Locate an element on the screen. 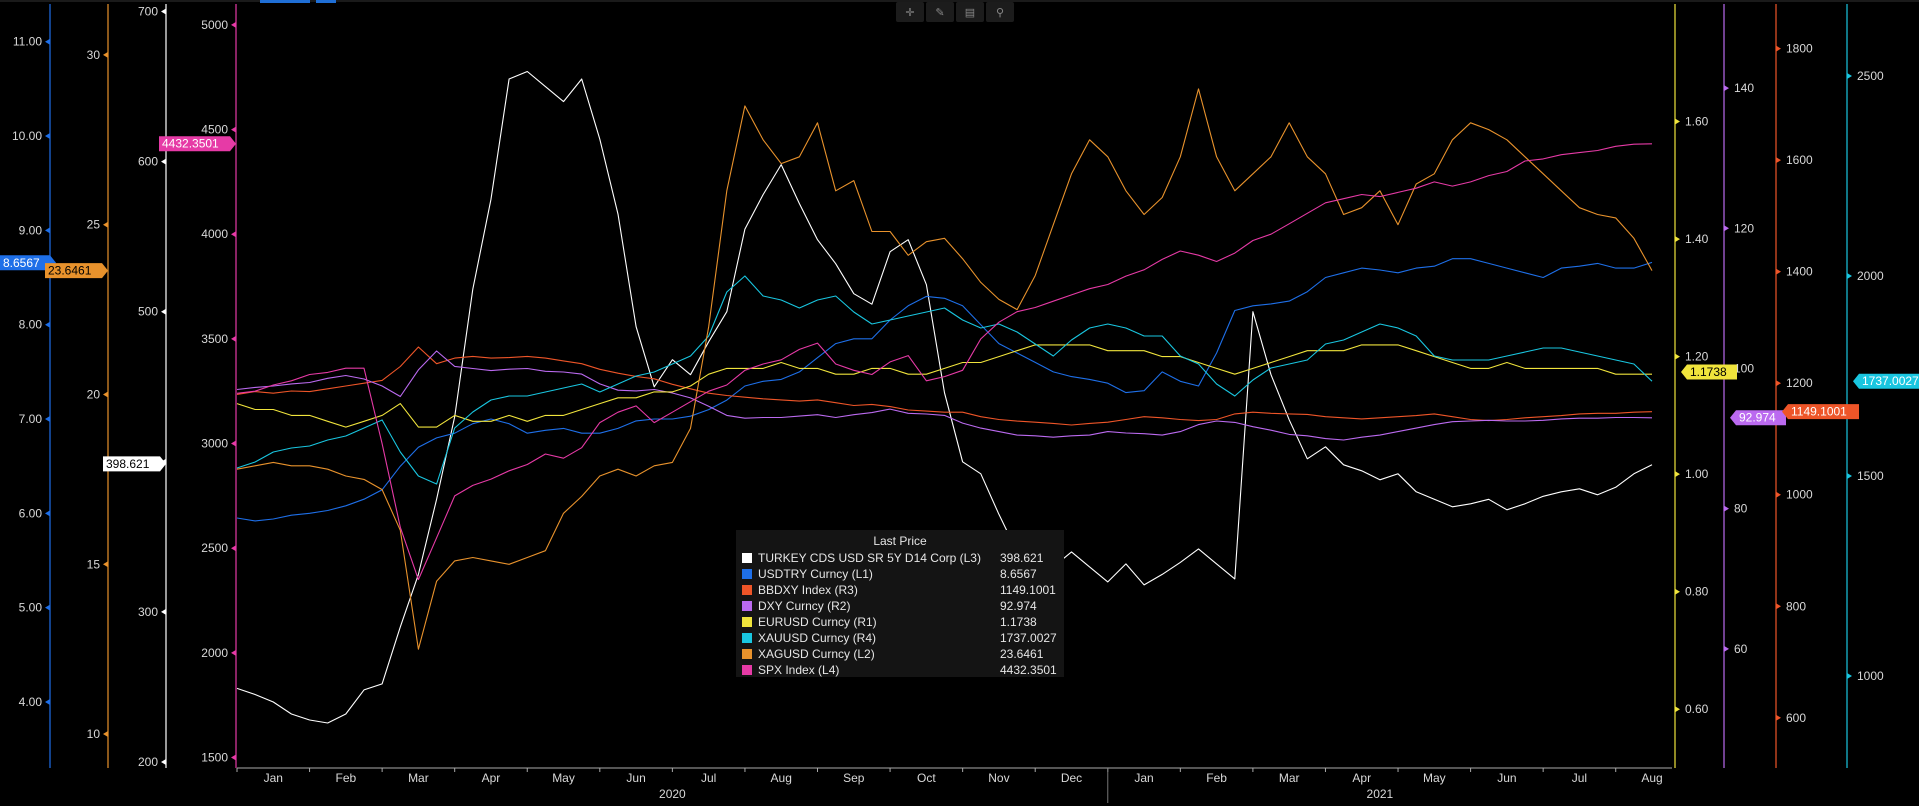 Image resolution: width=1919 pixels, height=806 pixels. tick-label: 1.60 is located at coordinates (1697, 122).